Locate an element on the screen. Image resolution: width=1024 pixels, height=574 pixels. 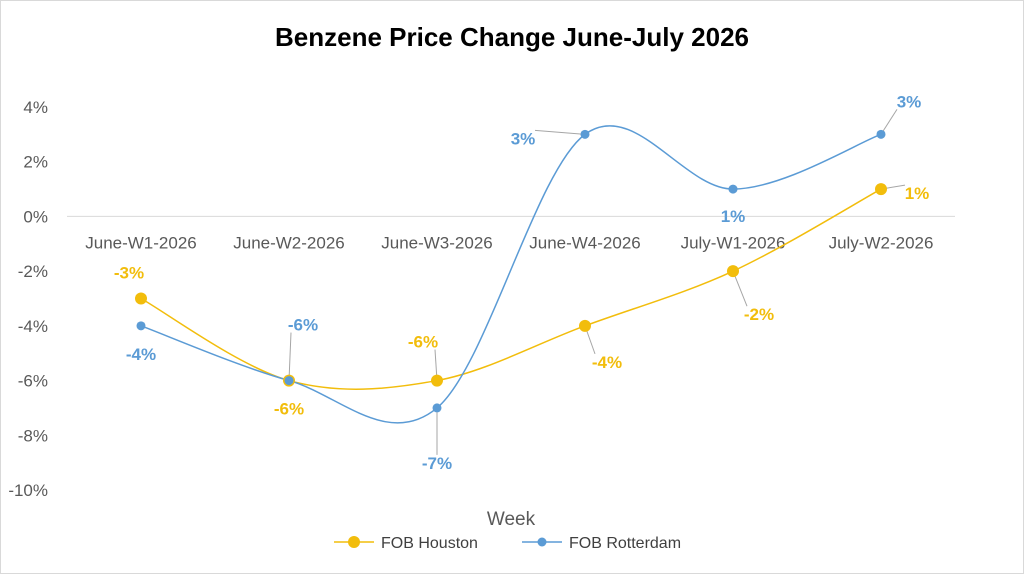
y-tick-label: -6% is located at coordinates (33, 381).